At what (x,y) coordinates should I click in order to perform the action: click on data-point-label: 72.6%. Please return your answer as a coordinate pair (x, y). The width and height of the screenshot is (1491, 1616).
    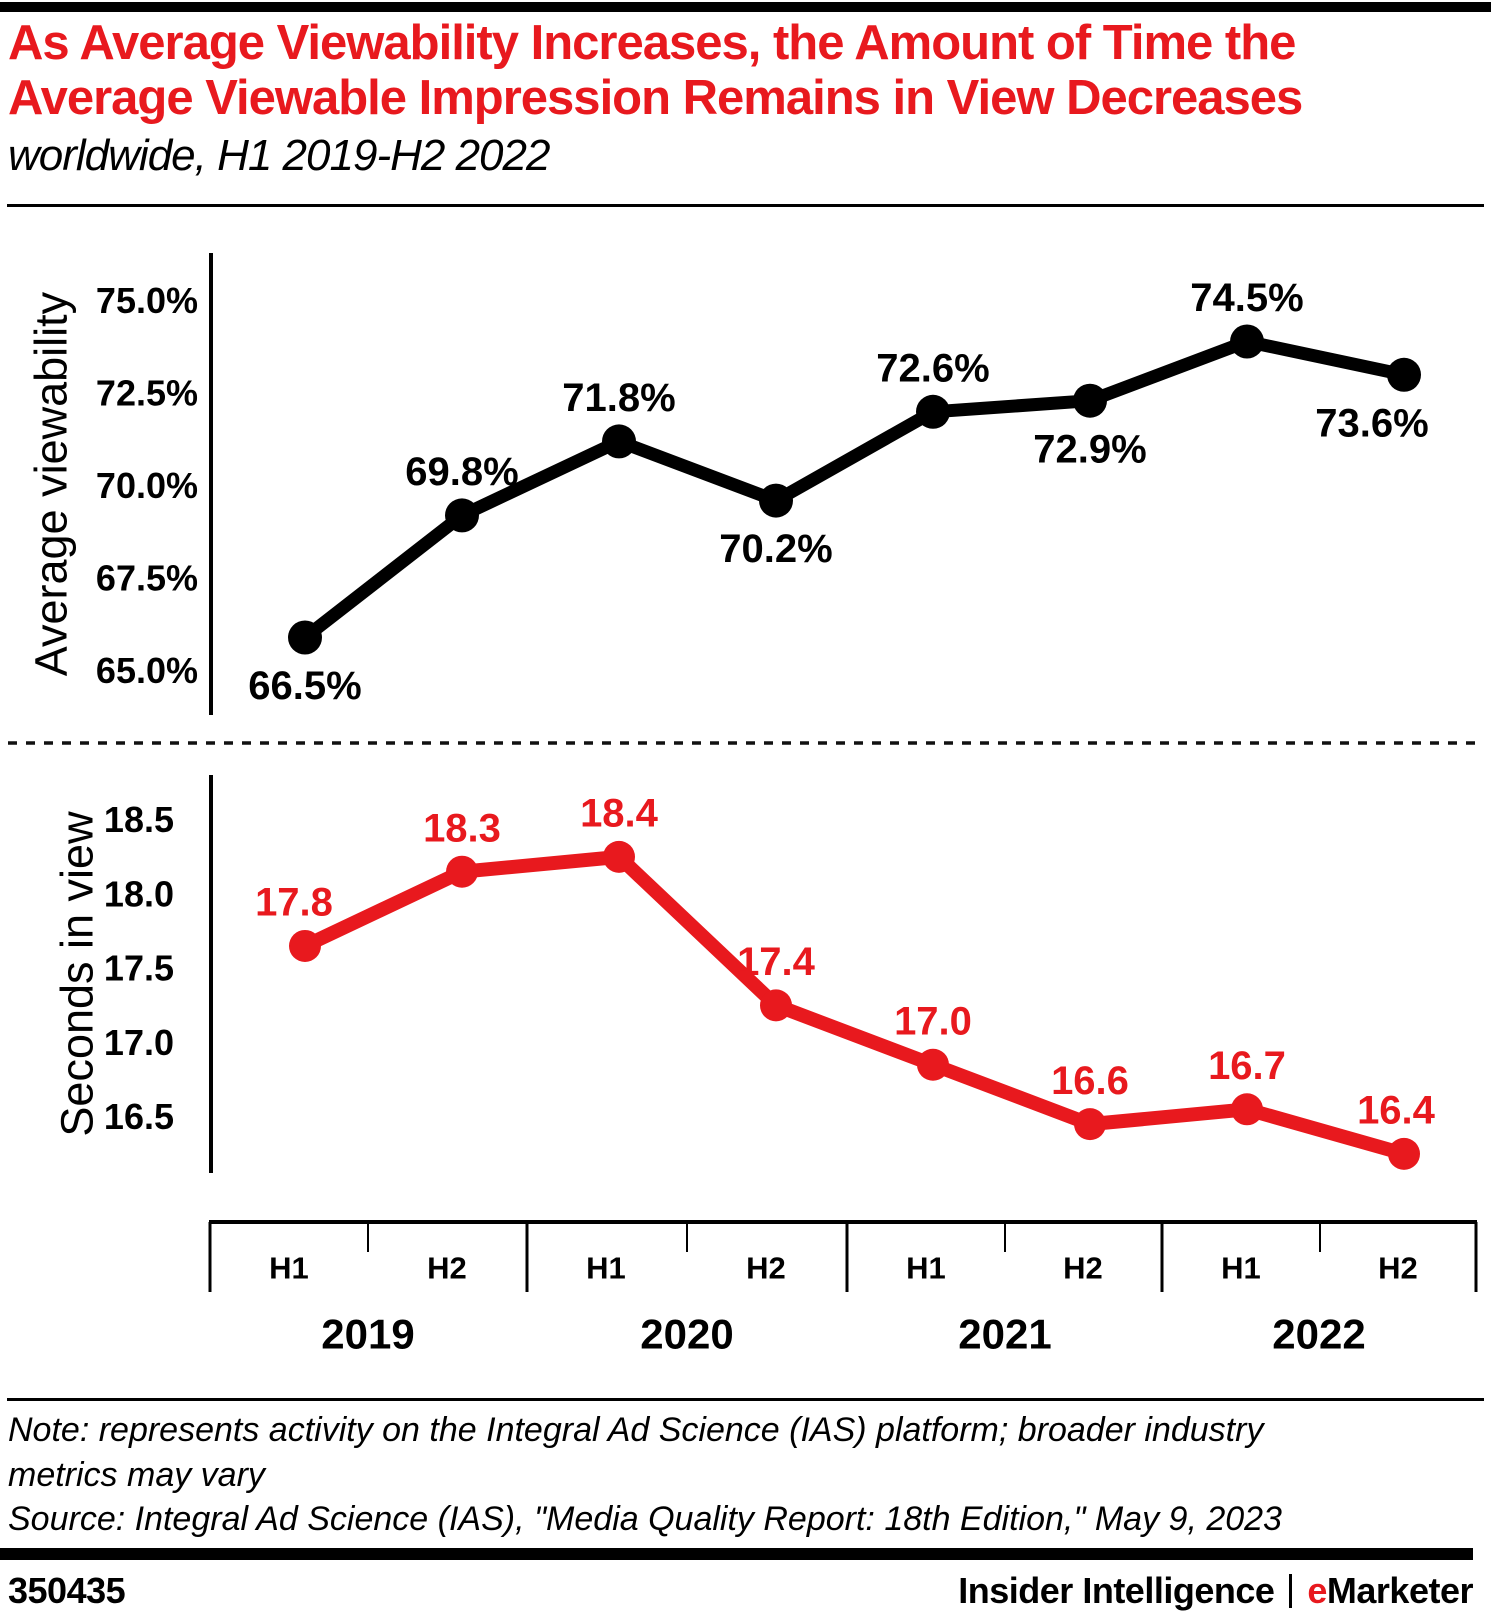
    Looking at the image, I should click on (932, 368).